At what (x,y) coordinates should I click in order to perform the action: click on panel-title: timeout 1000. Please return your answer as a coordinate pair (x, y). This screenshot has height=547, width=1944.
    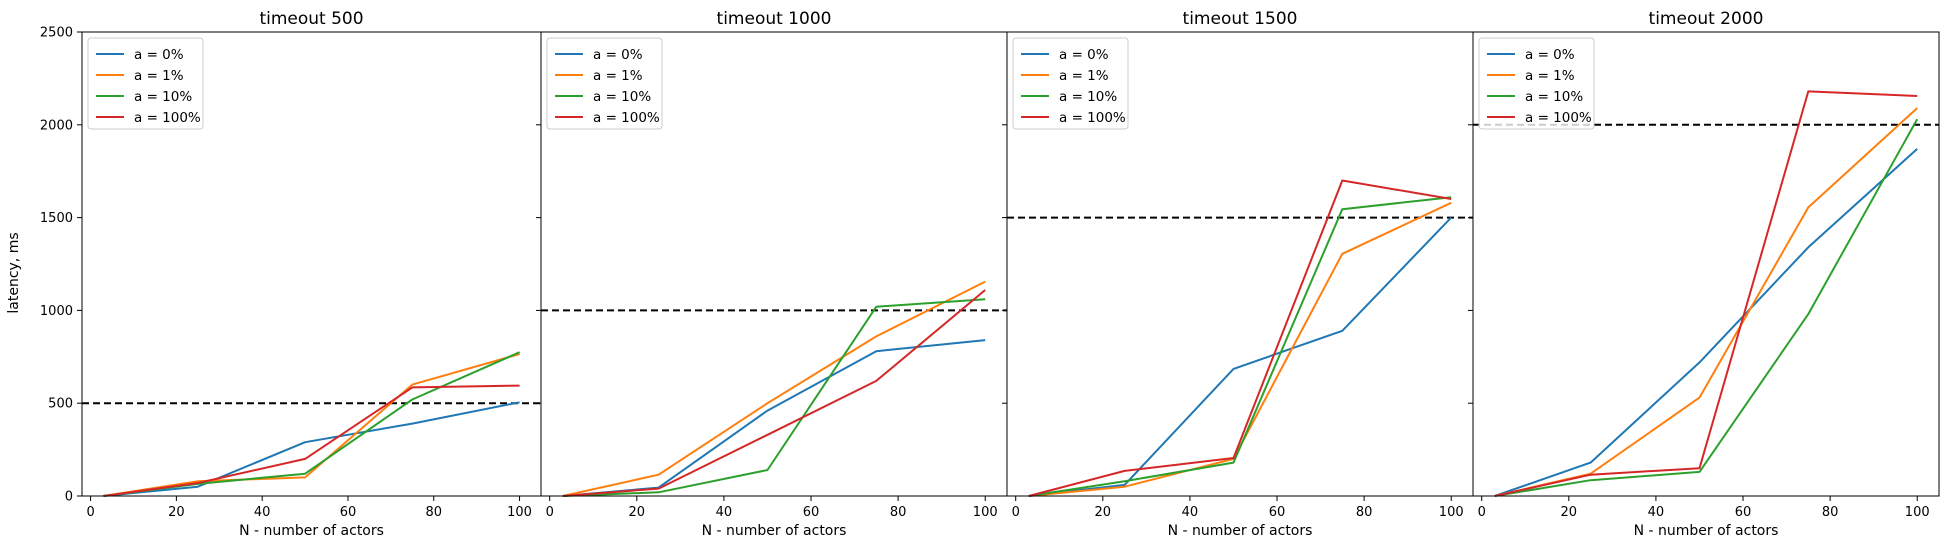
    Looking at the image, I should click on (774, 19).